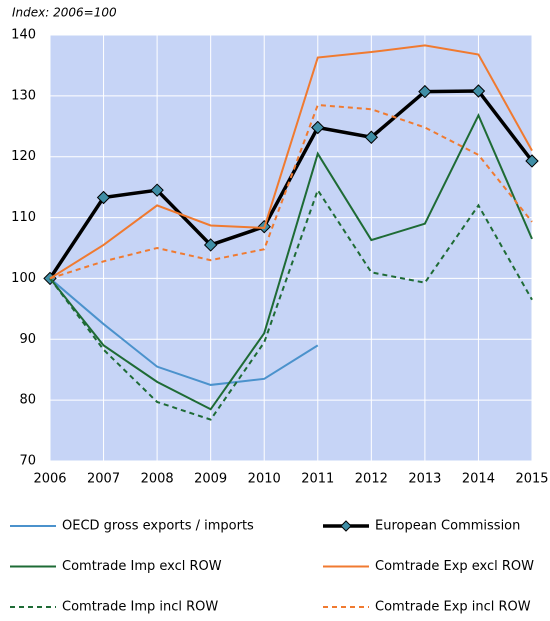 Image resolution: width=550 pixels, height=621 pixels. Describe the element at coordinates (49, 479) in the screenshot. I see `x-tick-label: 2006` at that location.